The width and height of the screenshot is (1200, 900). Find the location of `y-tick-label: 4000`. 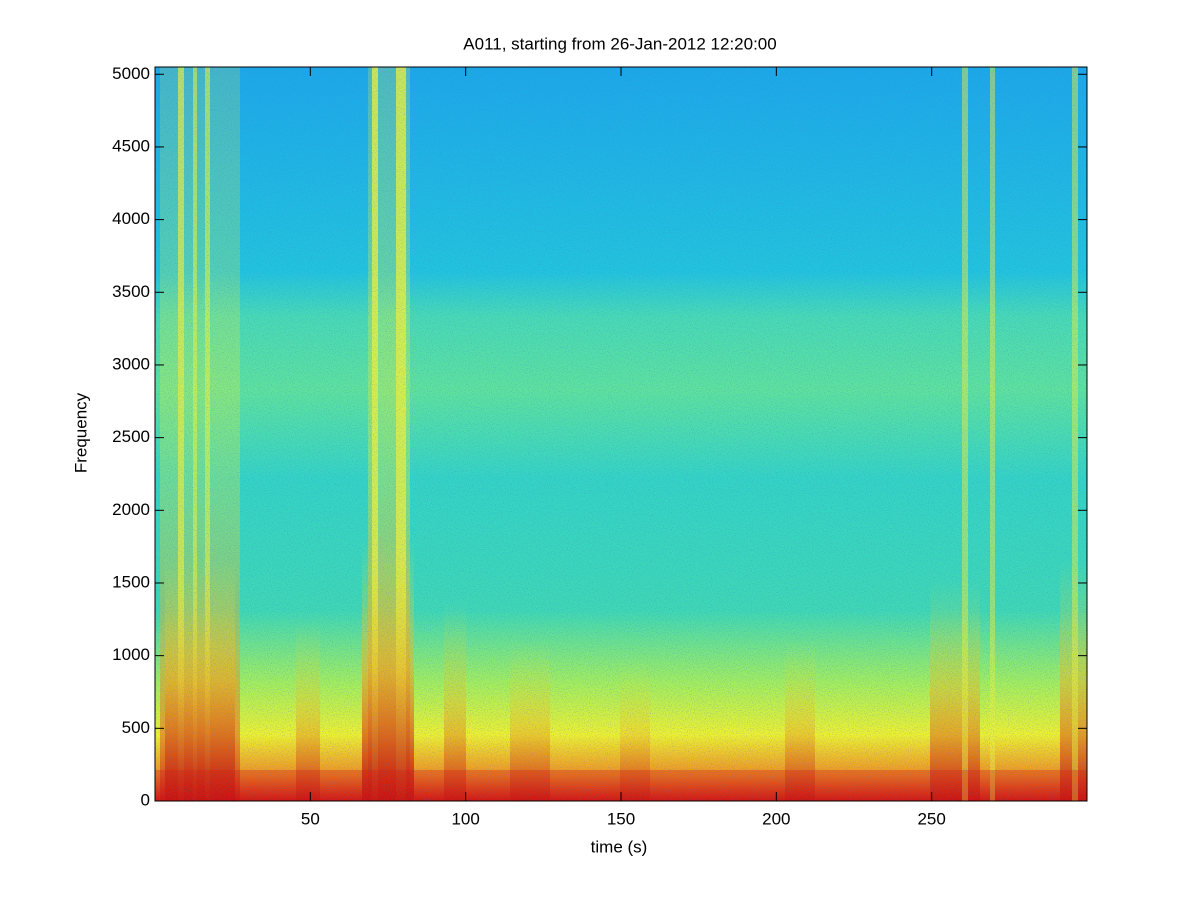

y-tick-label: 4000 is located at coordinates (131, 218).